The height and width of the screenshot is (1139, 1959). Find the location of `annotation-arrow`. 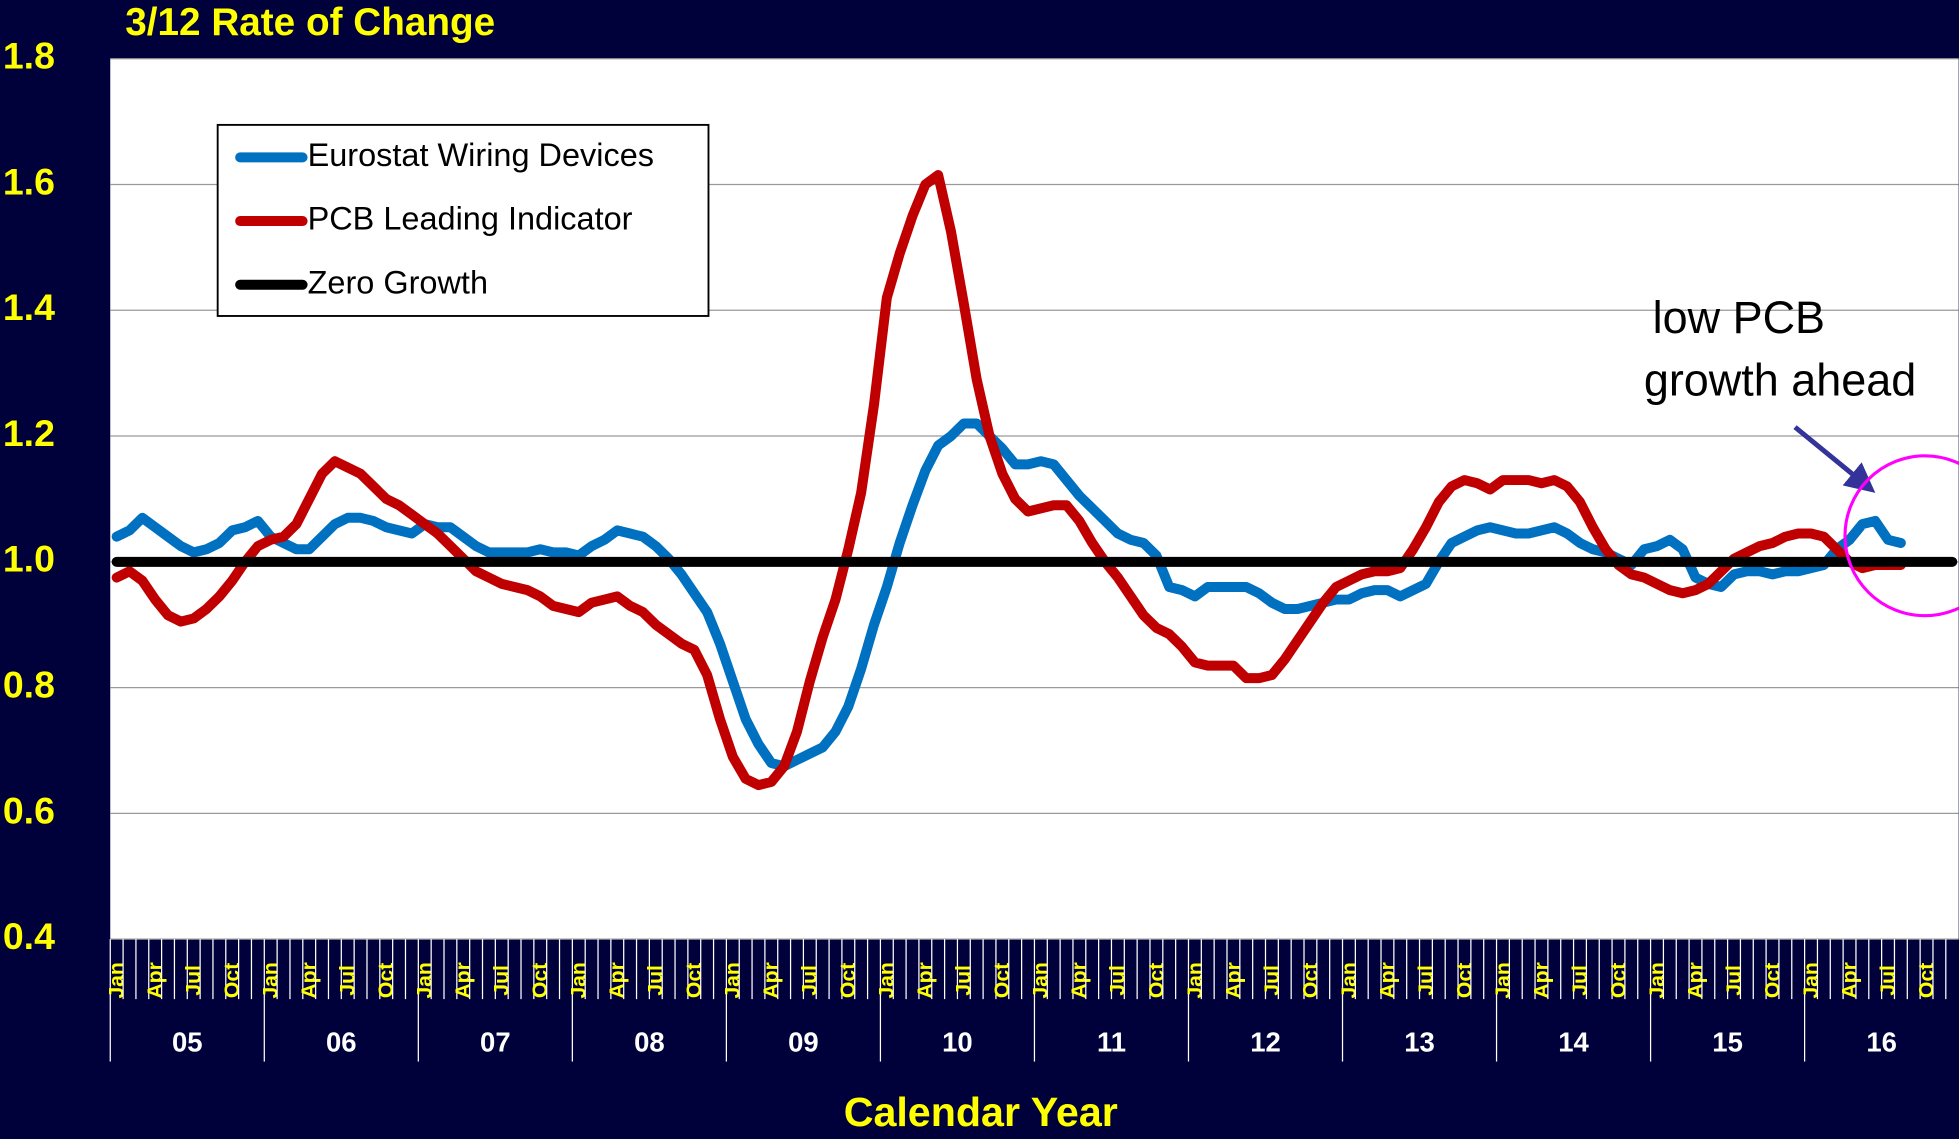

annotation-arrow is located at coordinates (1834, 459).